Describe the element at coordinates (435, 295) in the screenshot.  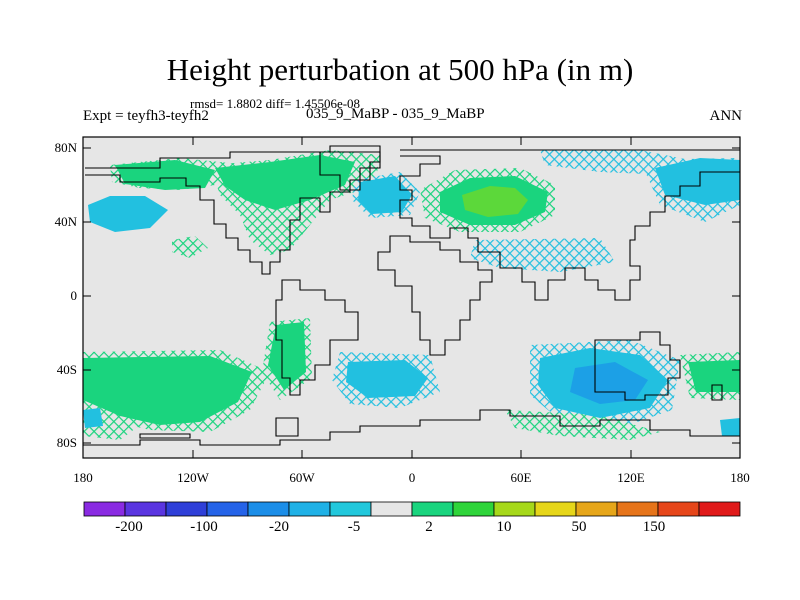
I see `coast-africa` at that location.